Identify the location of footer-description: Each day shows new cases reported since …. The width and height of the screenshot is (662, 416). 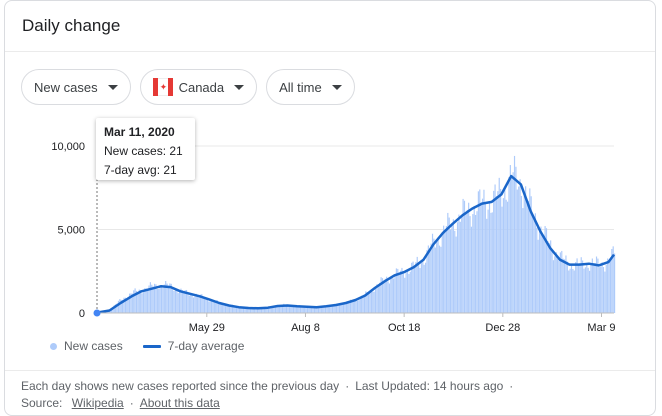
(180, 386).